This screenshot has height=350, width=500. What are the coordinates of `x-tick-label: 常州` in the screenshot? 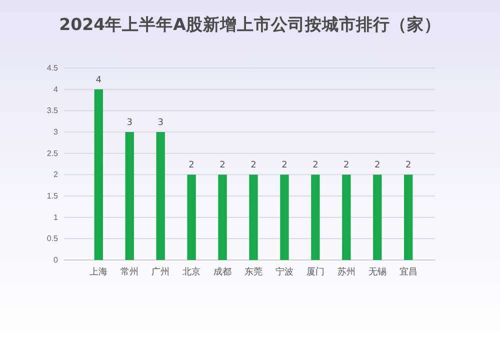 It's located at (129, 271).